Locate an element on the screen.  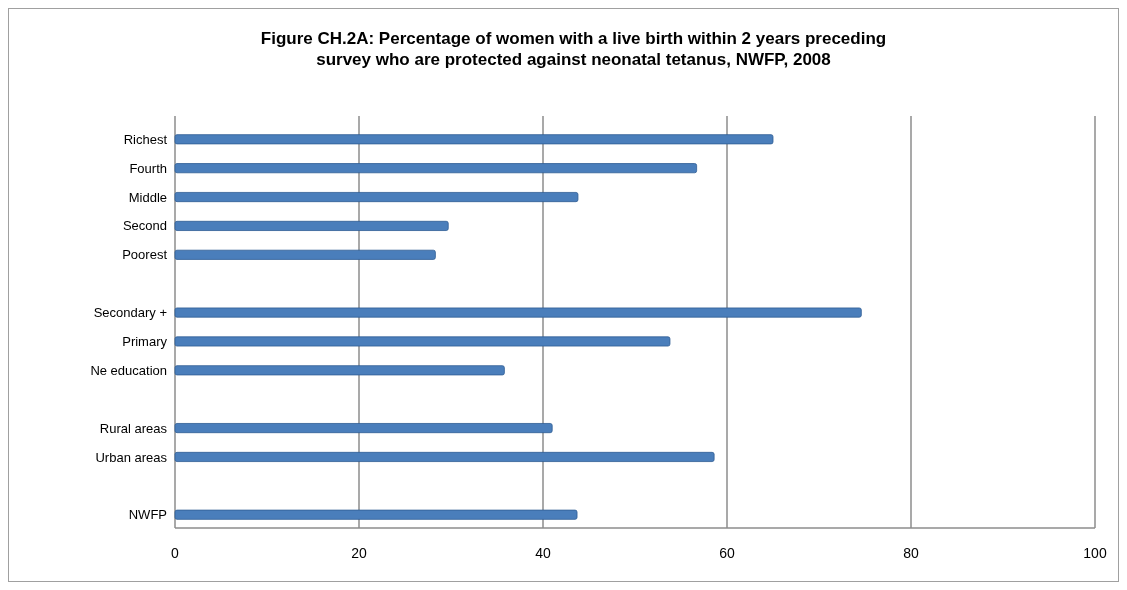
x-tick-label: 40 is located at coordinates (543, 553).